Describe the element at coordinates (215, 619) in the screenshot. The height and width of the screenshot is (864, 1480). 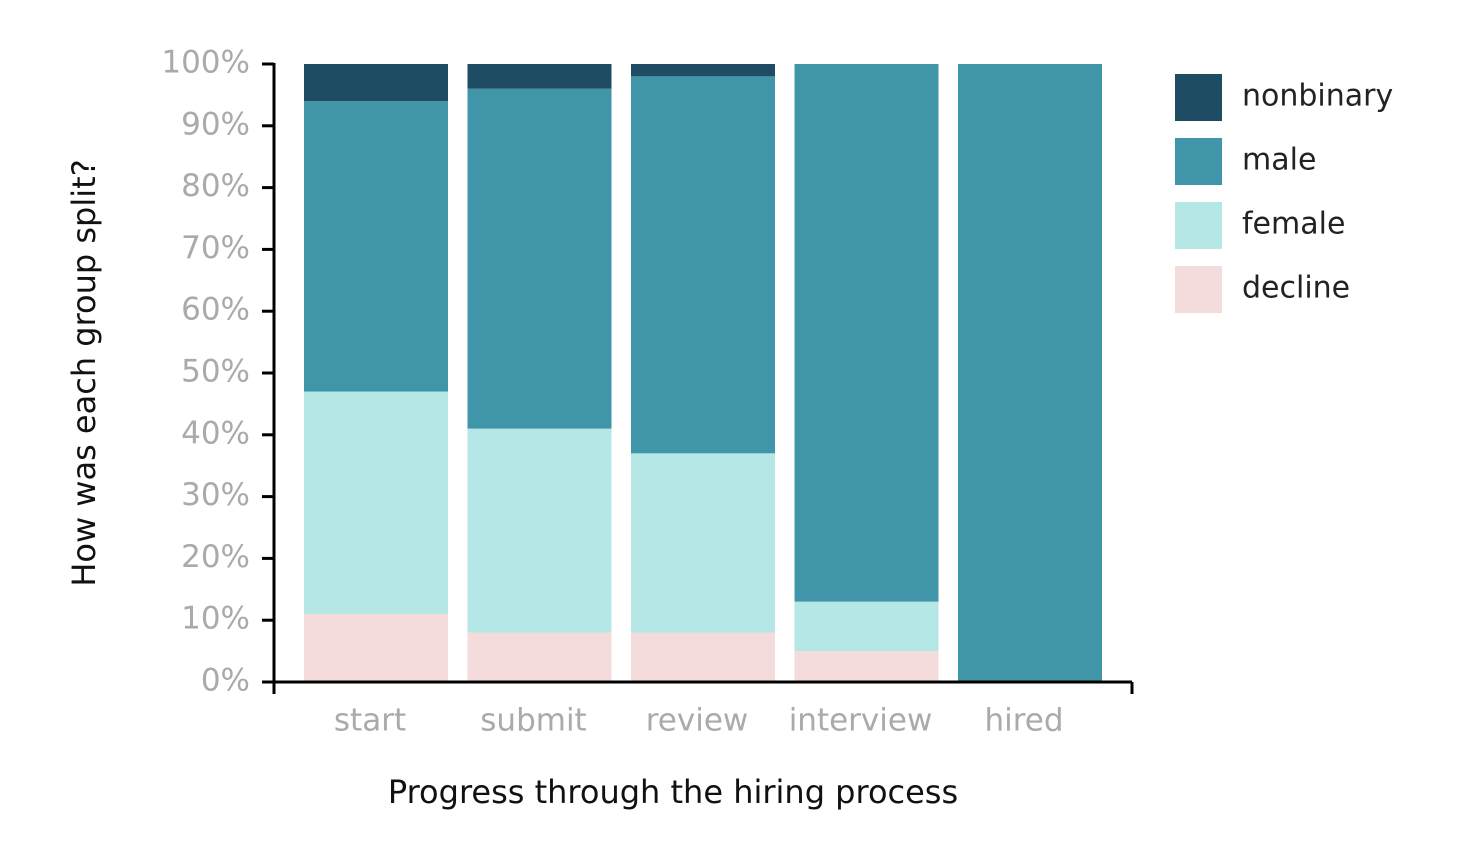
I see `y-tick-label: 10%` at that location.